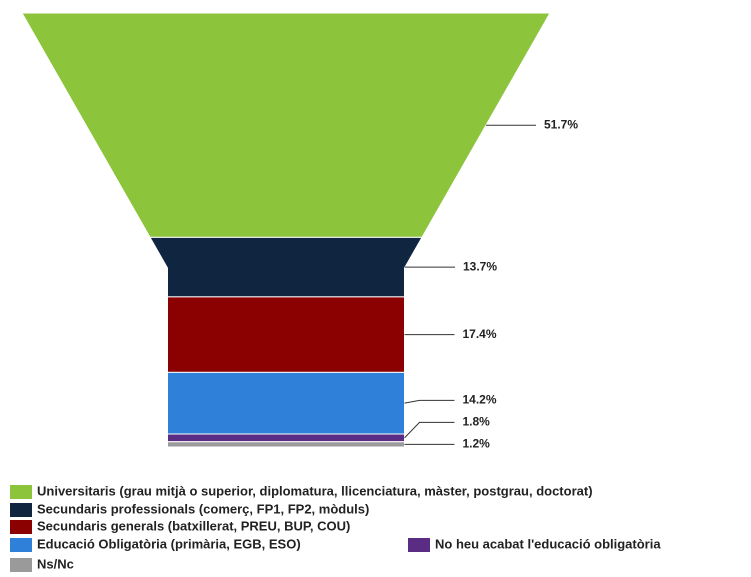 This screenshot has width=751, height=577. I want to click on data-label: 51.7%, so click(561, 124).